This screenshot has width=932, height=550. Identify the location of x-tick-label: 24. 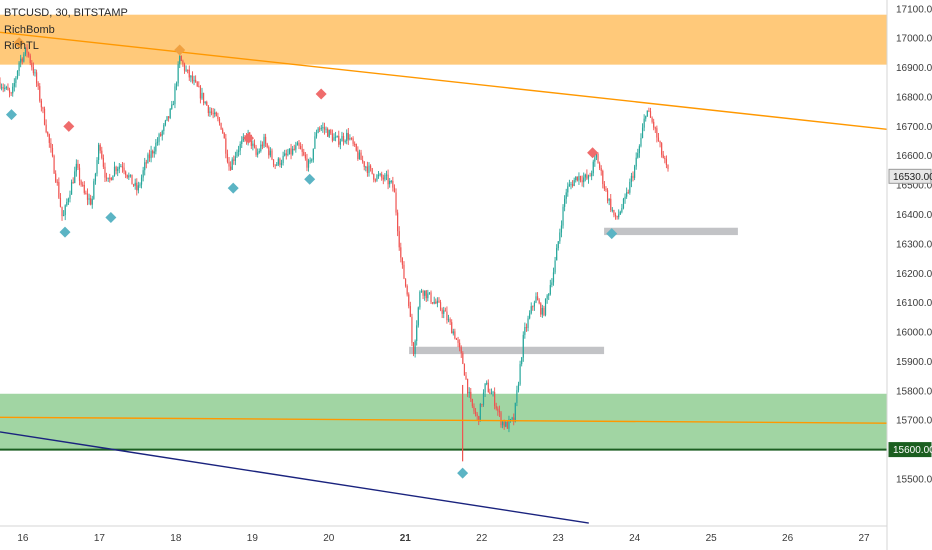
(635, 538).